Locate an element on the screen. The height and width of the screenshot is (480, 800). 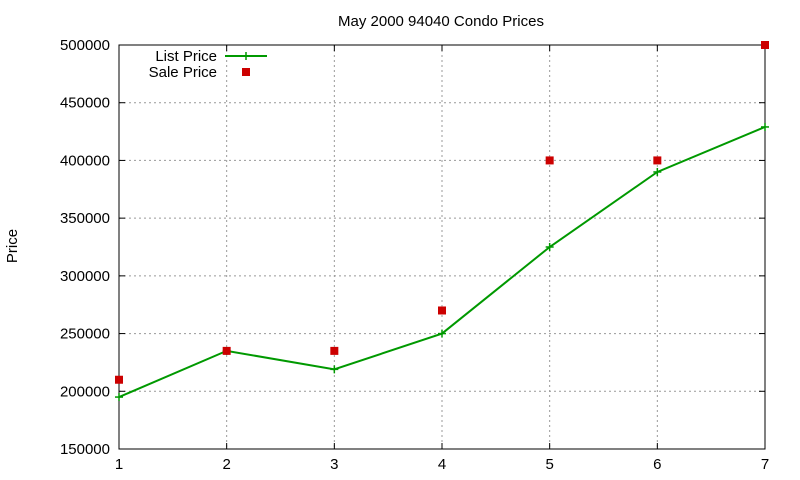
x-tick-label: 4 is located at coordinates (442, 464).